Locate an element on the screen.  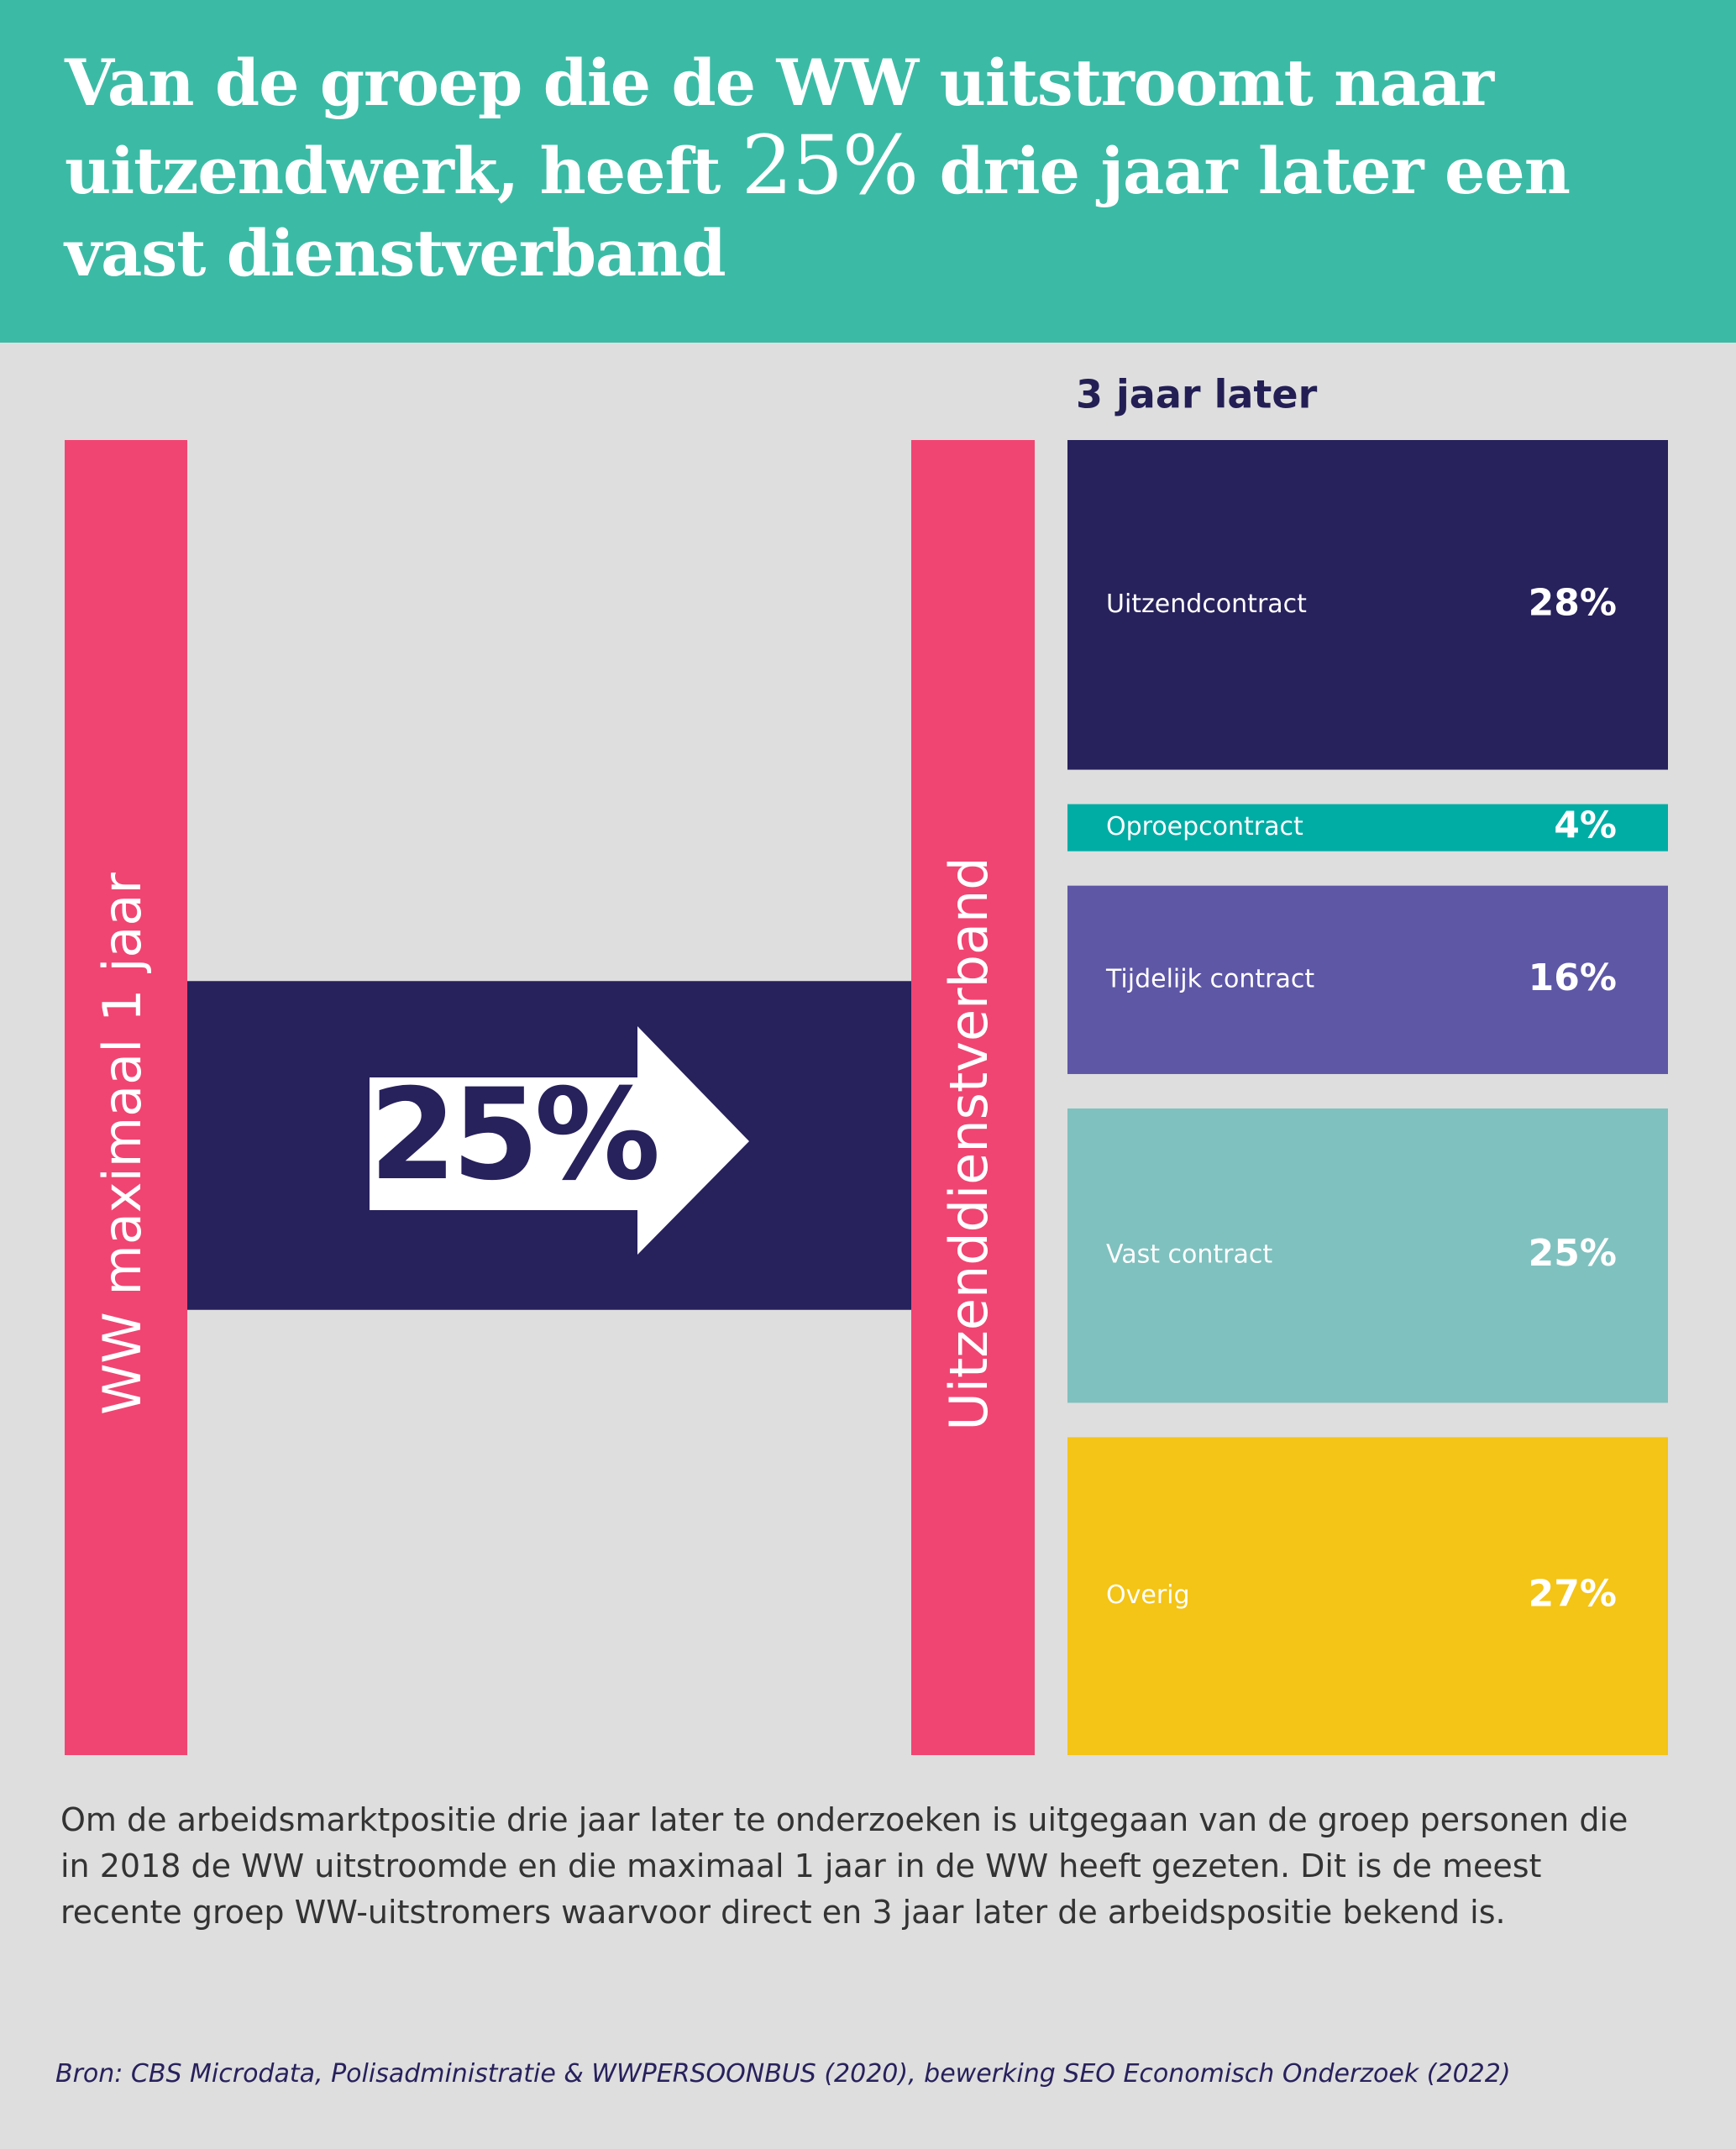
value-label: 28% is located at coordinates (1573, 602).